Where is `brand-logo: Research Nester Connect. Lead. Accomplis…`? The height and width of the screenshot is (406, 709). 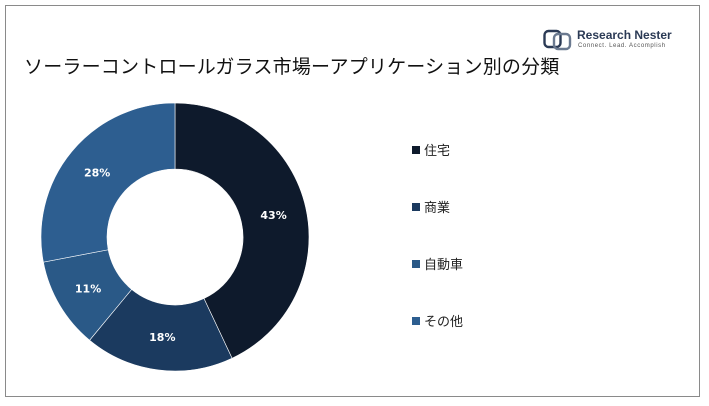 brand-logo: Research Nester Connect. Lead. Accomplis… is located at coordinates (608, 41).